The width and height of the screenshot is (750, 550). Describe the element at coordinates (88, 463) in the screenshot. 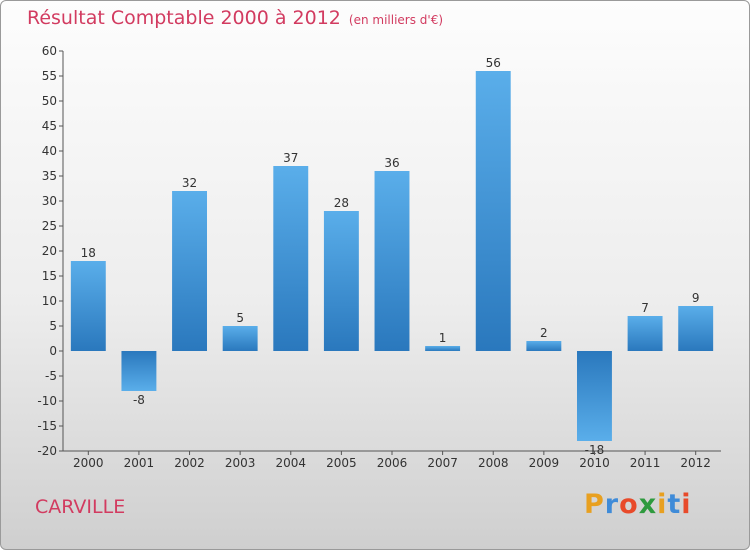

I see `x-tick-label-2000: 2000` at that location.